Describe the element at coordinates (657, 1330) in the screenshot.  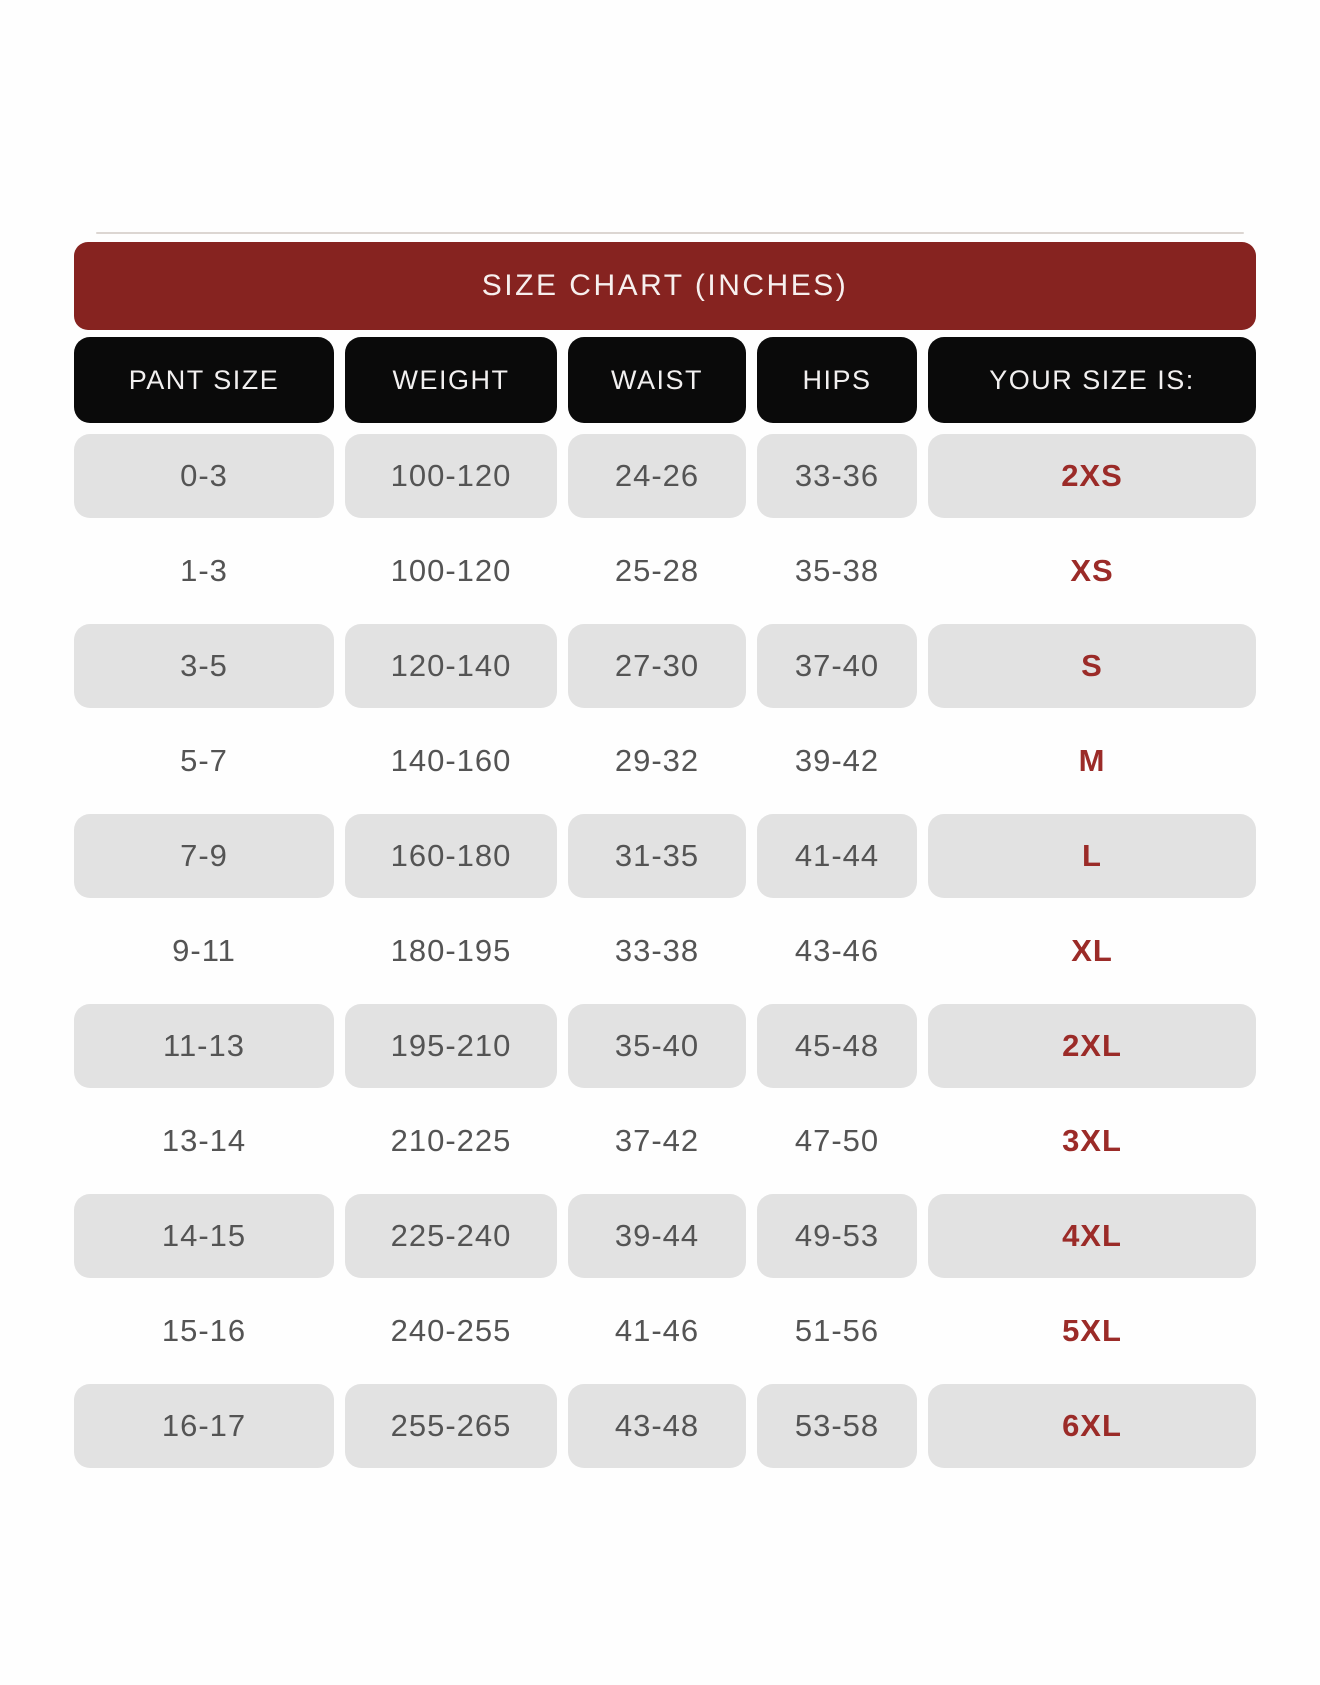
I see `cell-waist: 41-46` at that location.